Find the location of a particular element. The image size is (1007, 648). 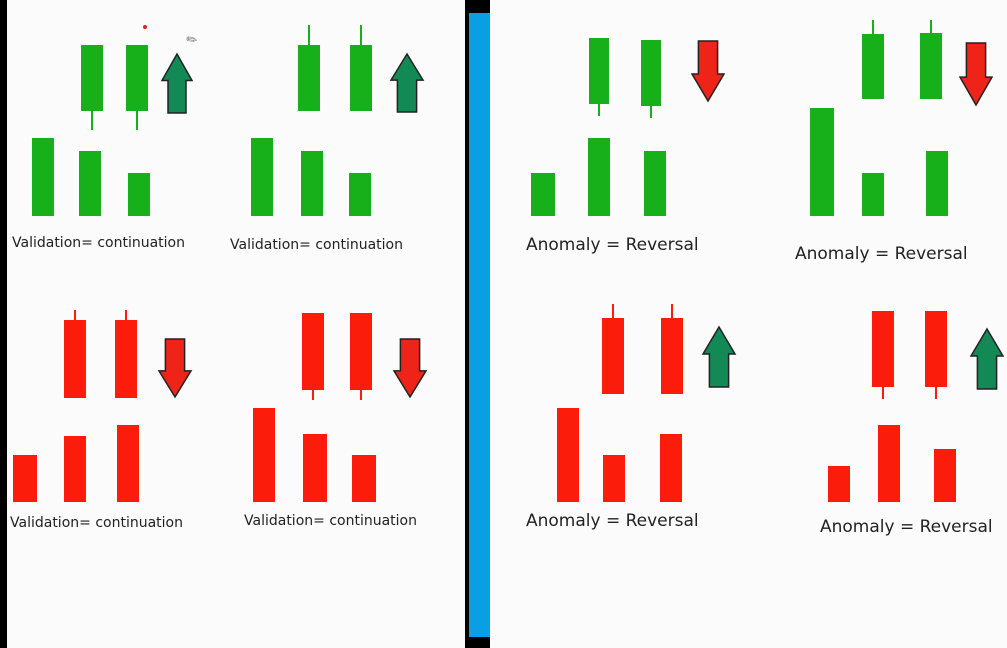

diagram-validation-red-2: Validation= continuation is located at coordinates (336, 421).